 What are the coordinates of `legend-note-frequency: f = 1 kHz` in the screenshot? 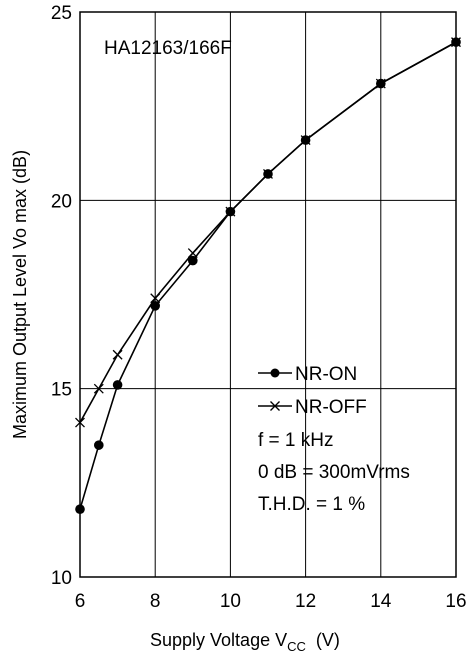 It's located at (296, 440).